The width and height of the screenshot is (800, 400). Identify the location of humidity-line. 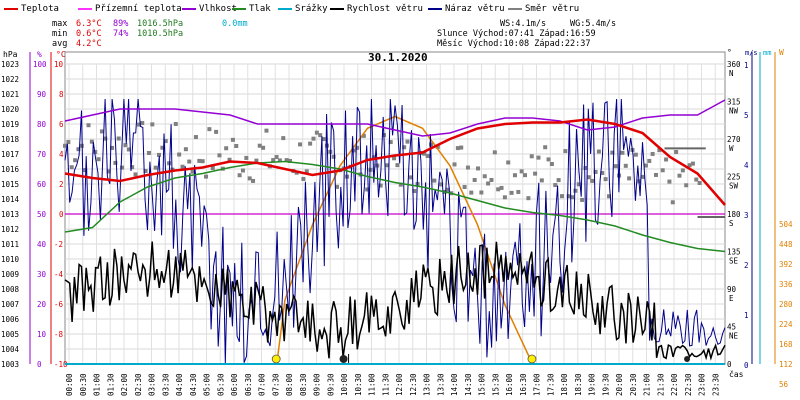
(395, 118).